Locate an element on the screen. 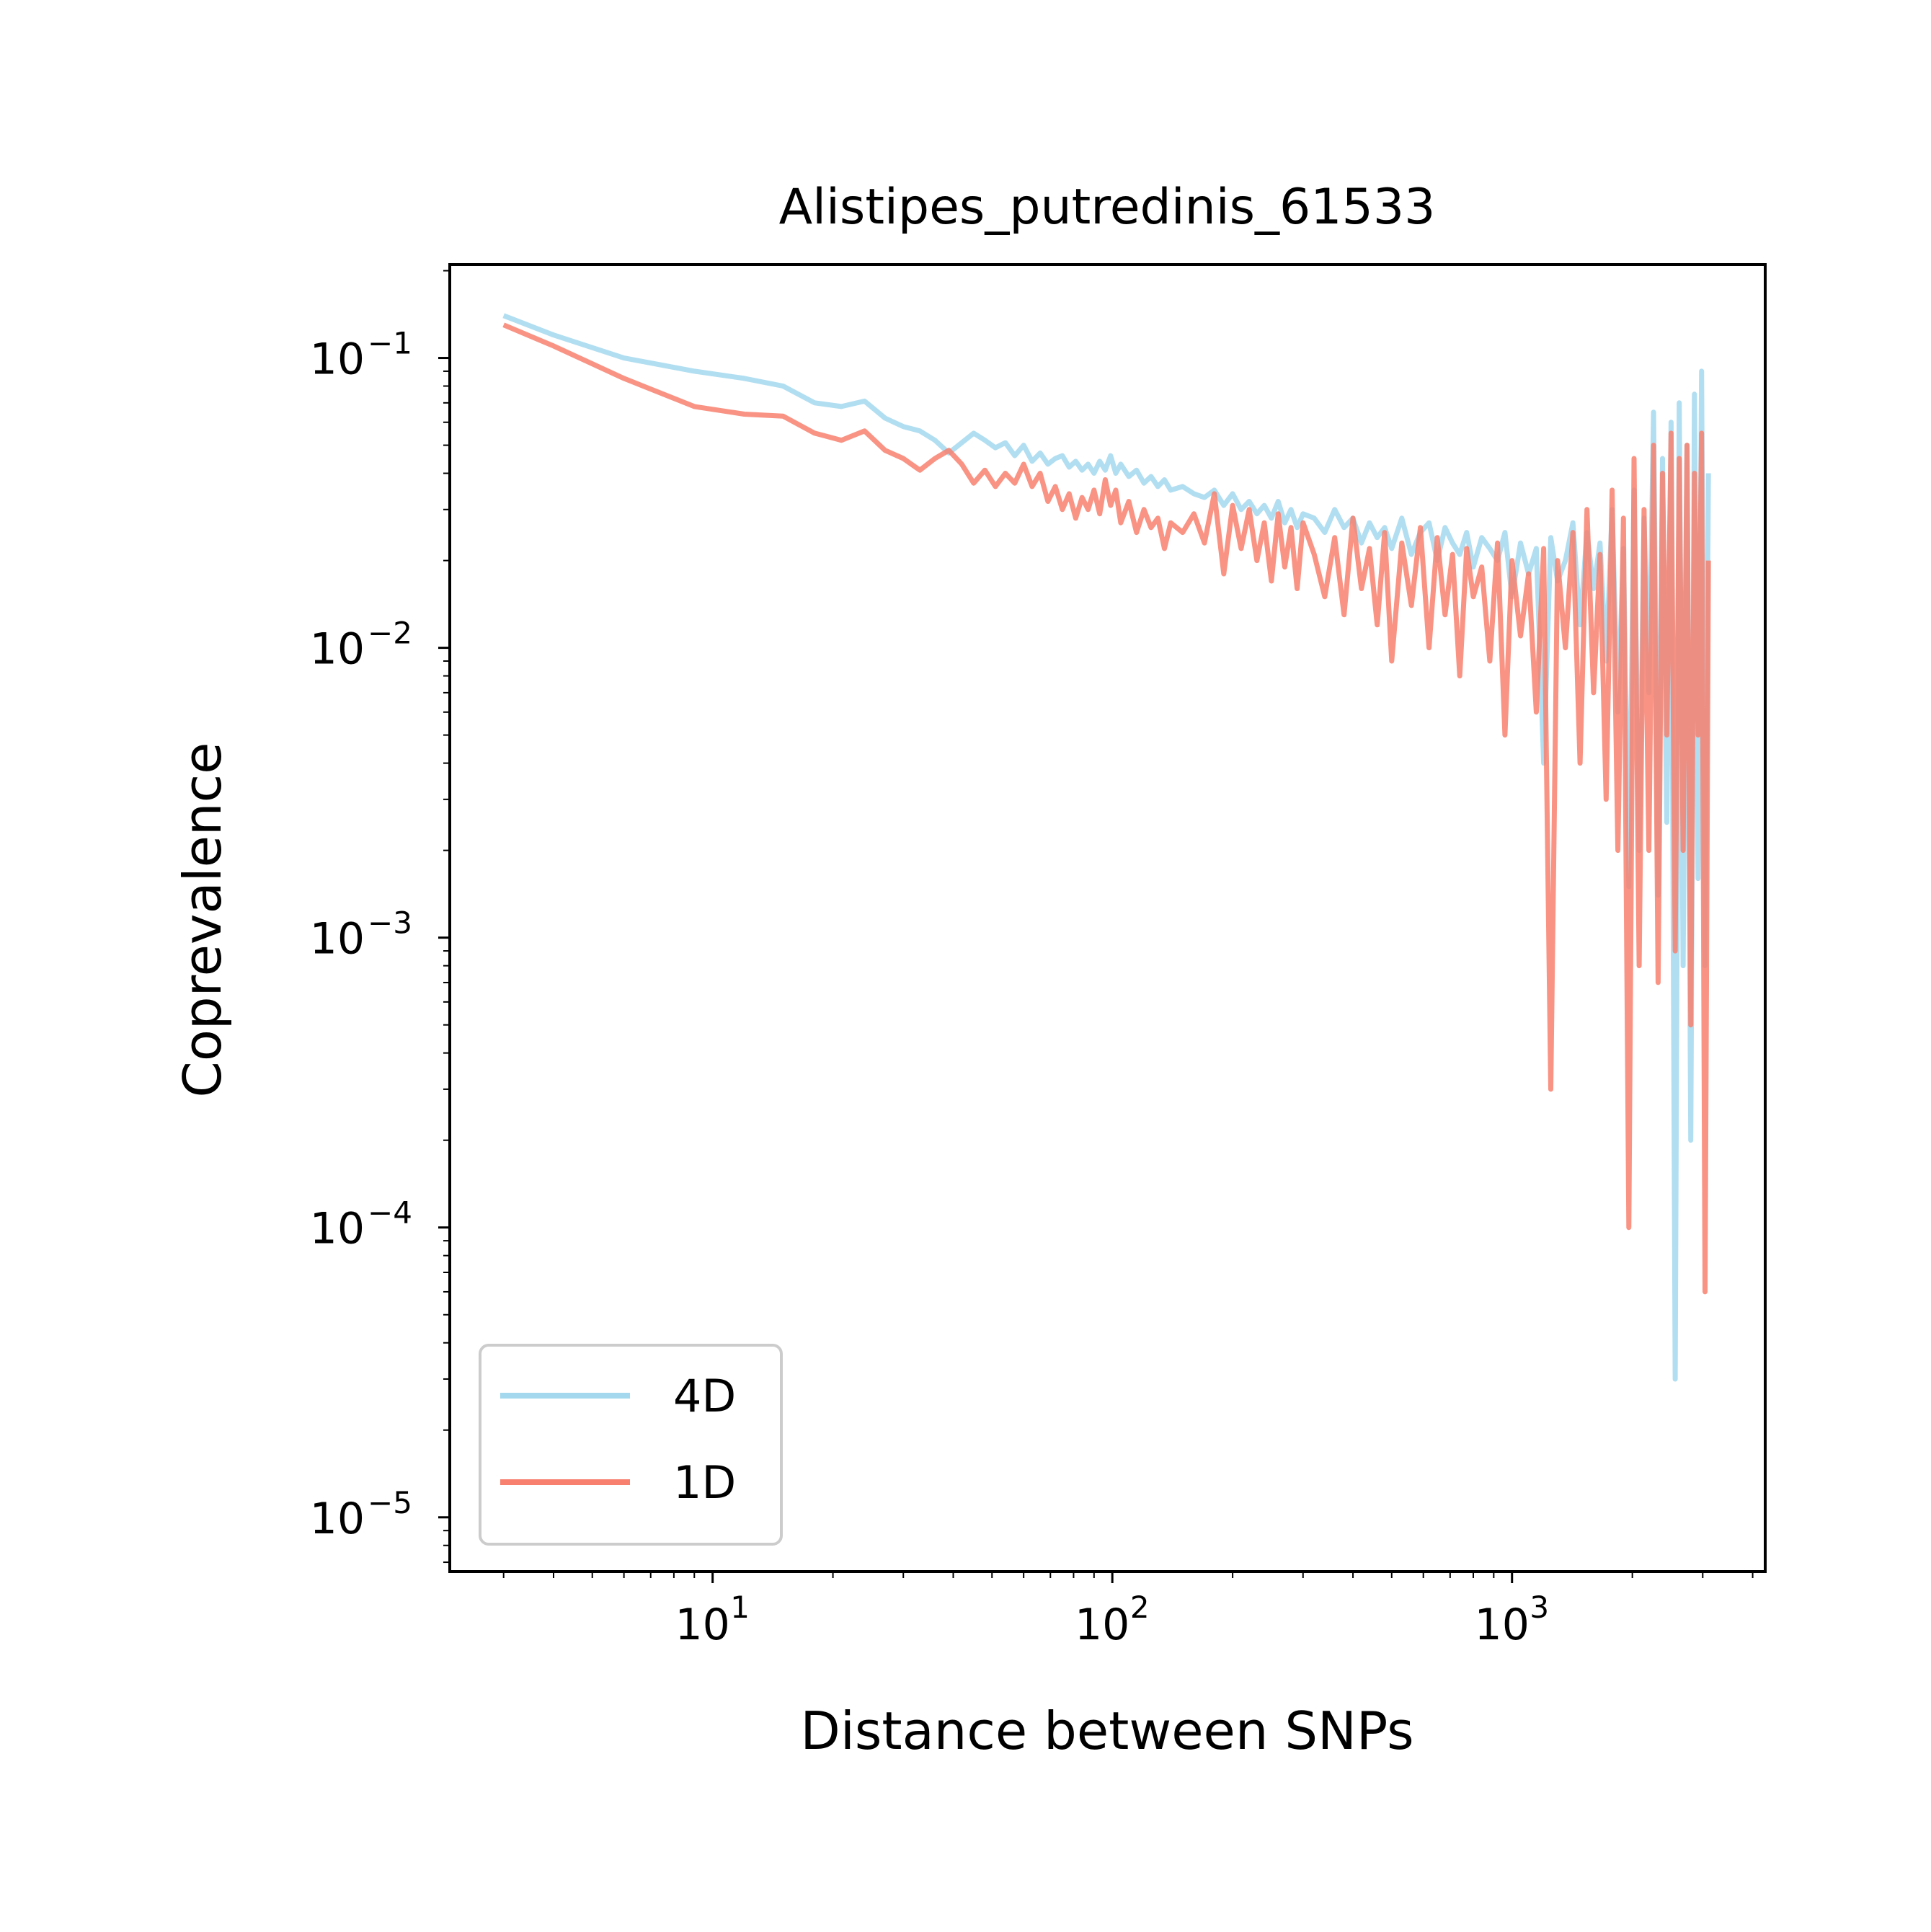 The width and height of the screenshot is (1931, 1932). legend-label-4d: 4D is located at coordinates (704, 1396).